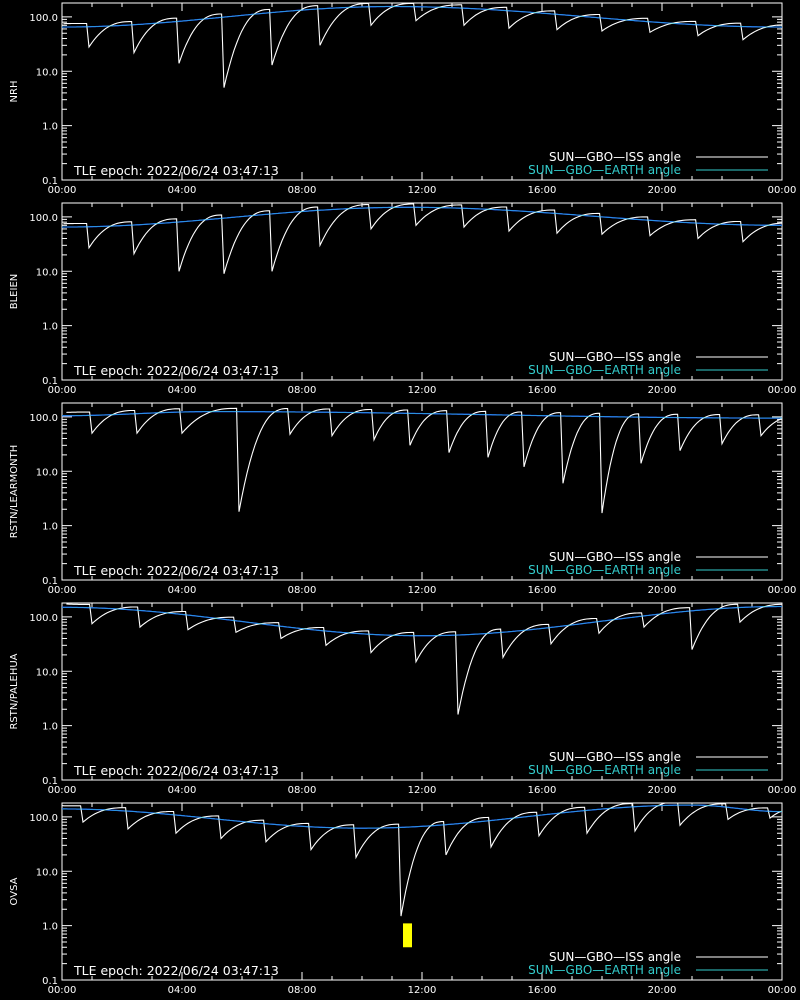  I want to click on y-axis-label: NRH, so click(14, 92).